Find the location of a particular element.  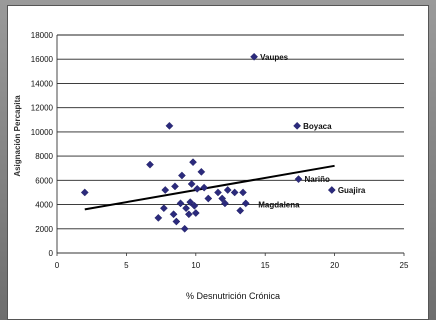

x-tick-label: 20 is located at coordinates (334, 265).